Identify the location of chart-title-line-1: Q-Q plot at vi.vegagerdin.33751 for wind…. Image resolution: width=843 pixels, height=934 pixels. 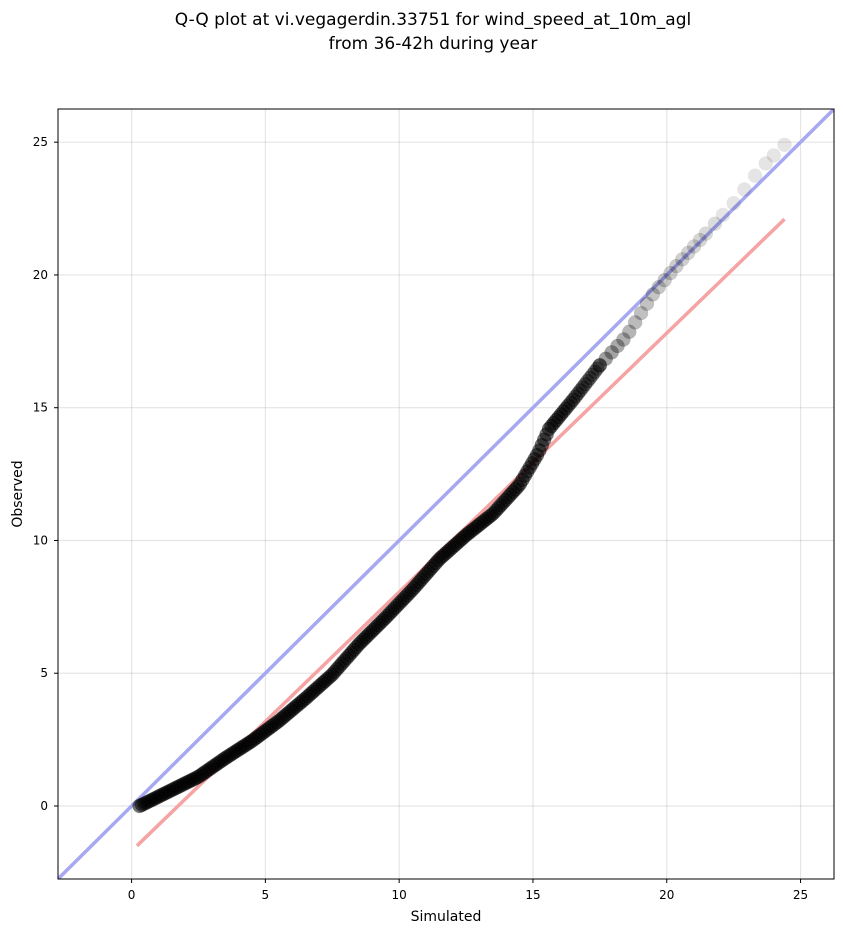
(433, 20).